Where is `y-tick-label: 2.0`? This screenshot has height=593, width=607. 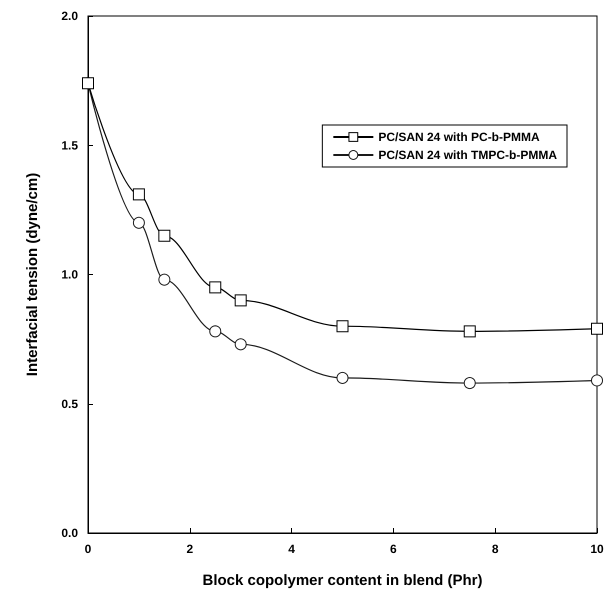 y-tick-label: 2.0 is located at coordinates (69, 16).